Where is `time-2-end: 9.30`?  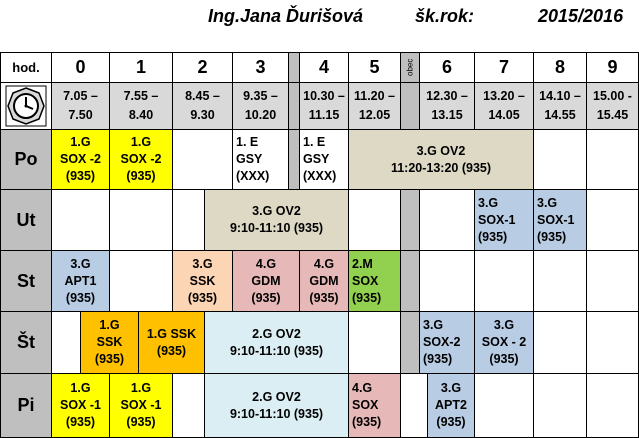
time-2-end: 9.30 is located at coordinates (202, 115).